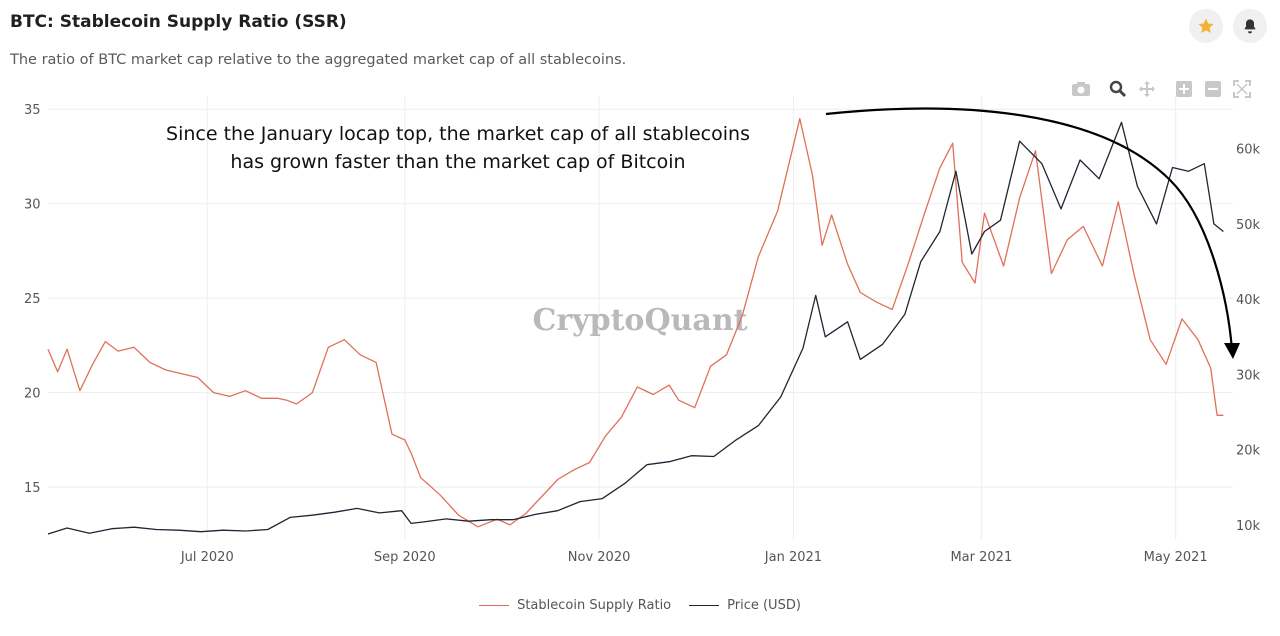  I want to click on notification-button, so click(1250, 26).